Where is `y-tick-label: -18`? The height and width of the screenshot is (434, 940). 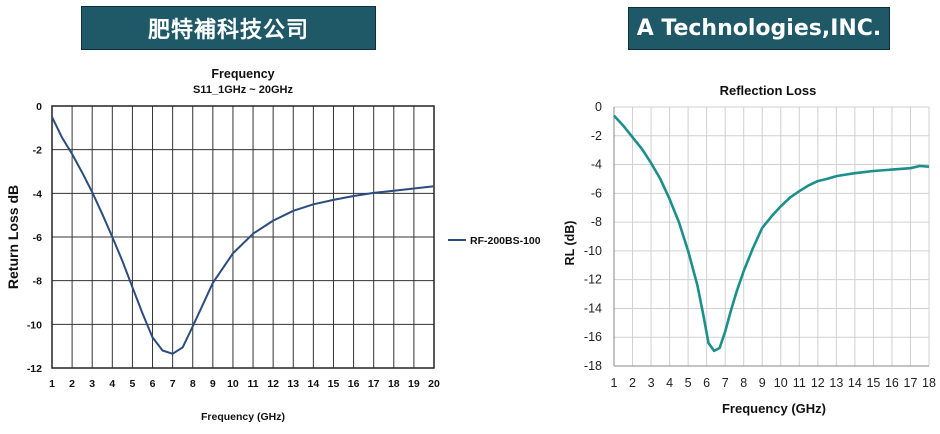 y-tick-label: -18 is located at coordinates (593, 366).